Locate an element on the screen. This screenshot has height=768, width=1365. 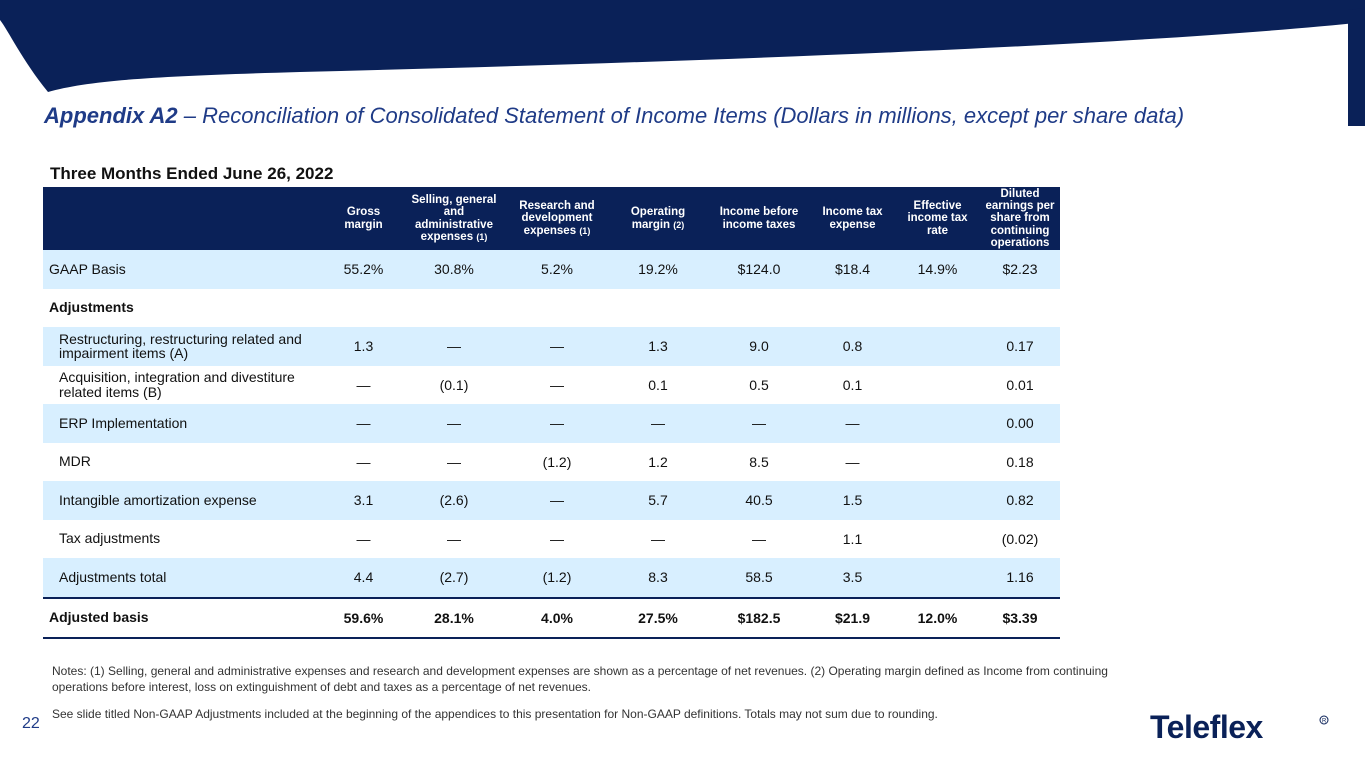
table-cell: $182.5 is located at coordinates (759, 618).